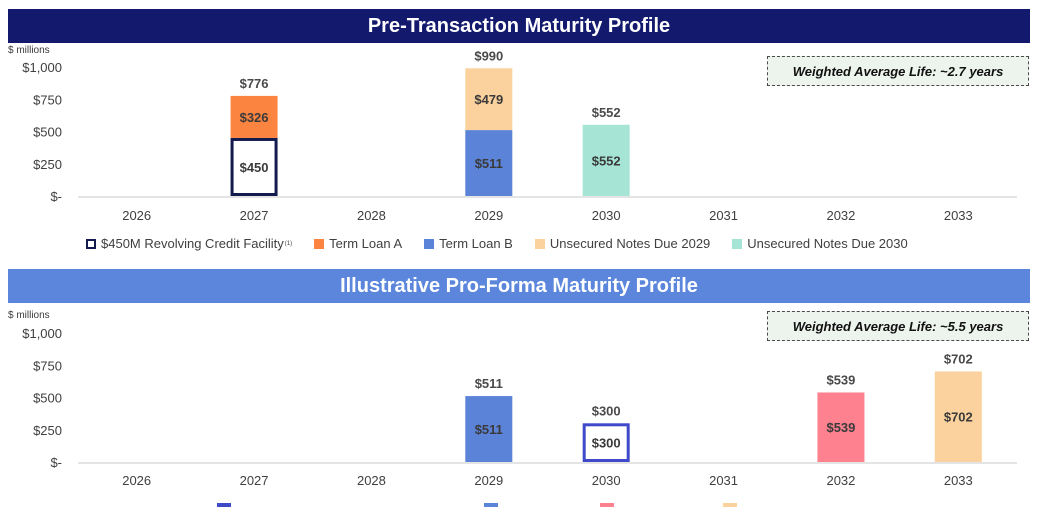  I want to click on chart-title-pro-forma: Illustrative Pro-Forma Maturity Profile, so click(519, 286).